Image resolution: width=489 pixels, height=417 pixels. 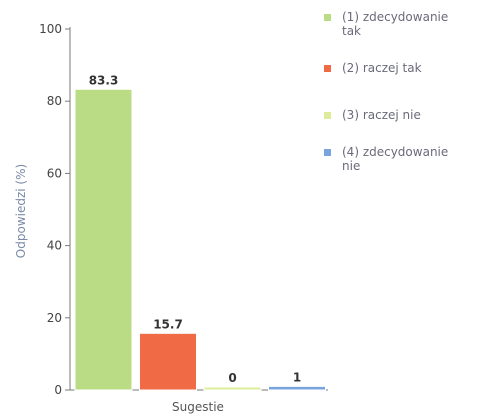 I want to click on y-tick-label: 100, so click(x=50, y=29).